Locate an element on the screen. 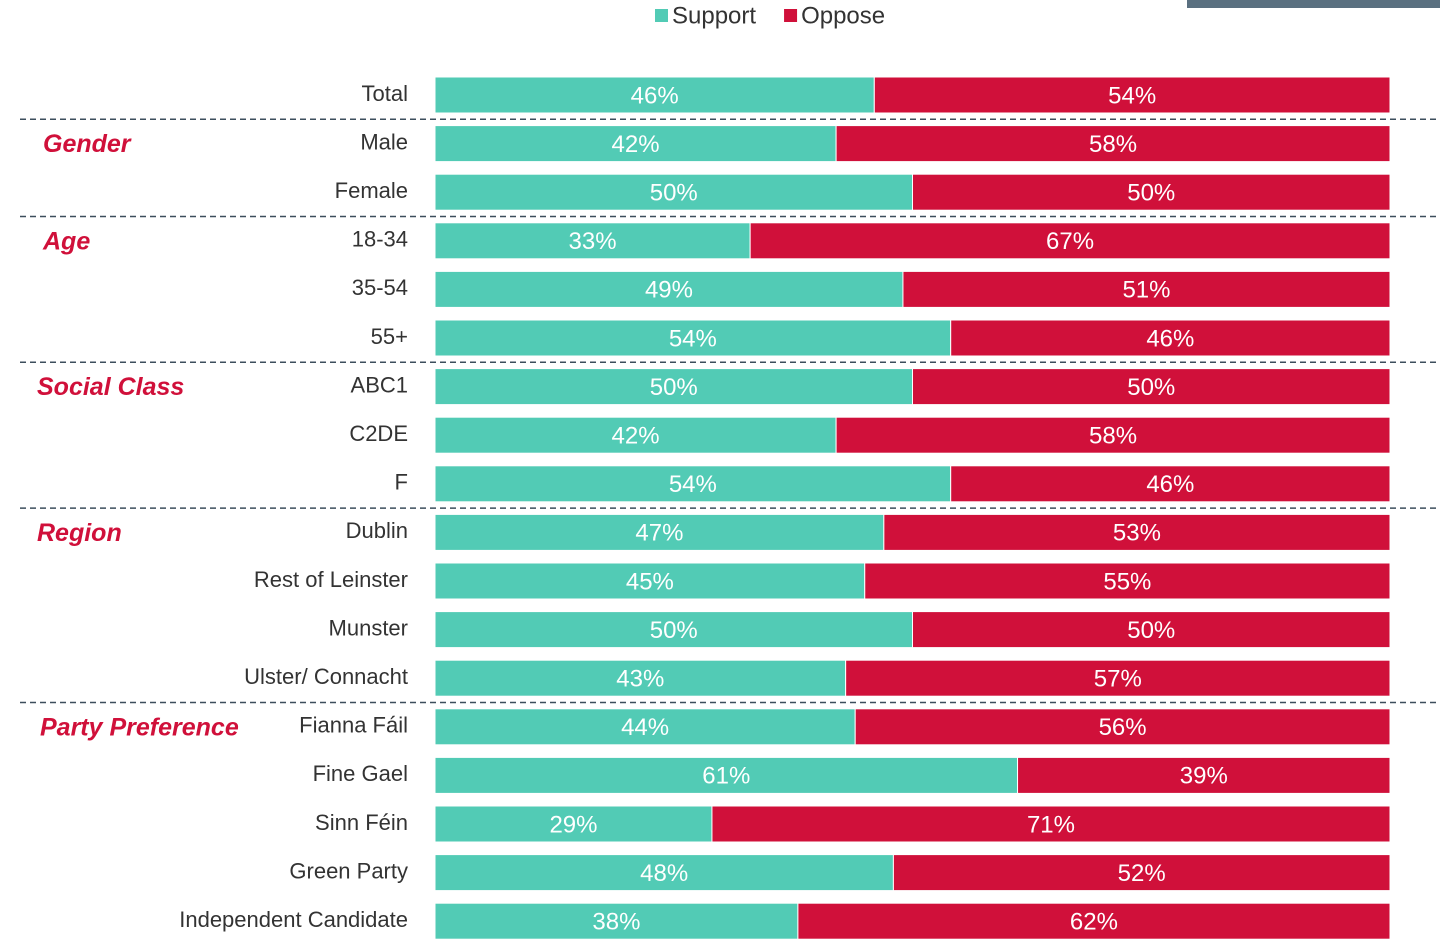 This screenshot has width=1447, height=939. value-label: 39% is located at coordinates (1204, 776).